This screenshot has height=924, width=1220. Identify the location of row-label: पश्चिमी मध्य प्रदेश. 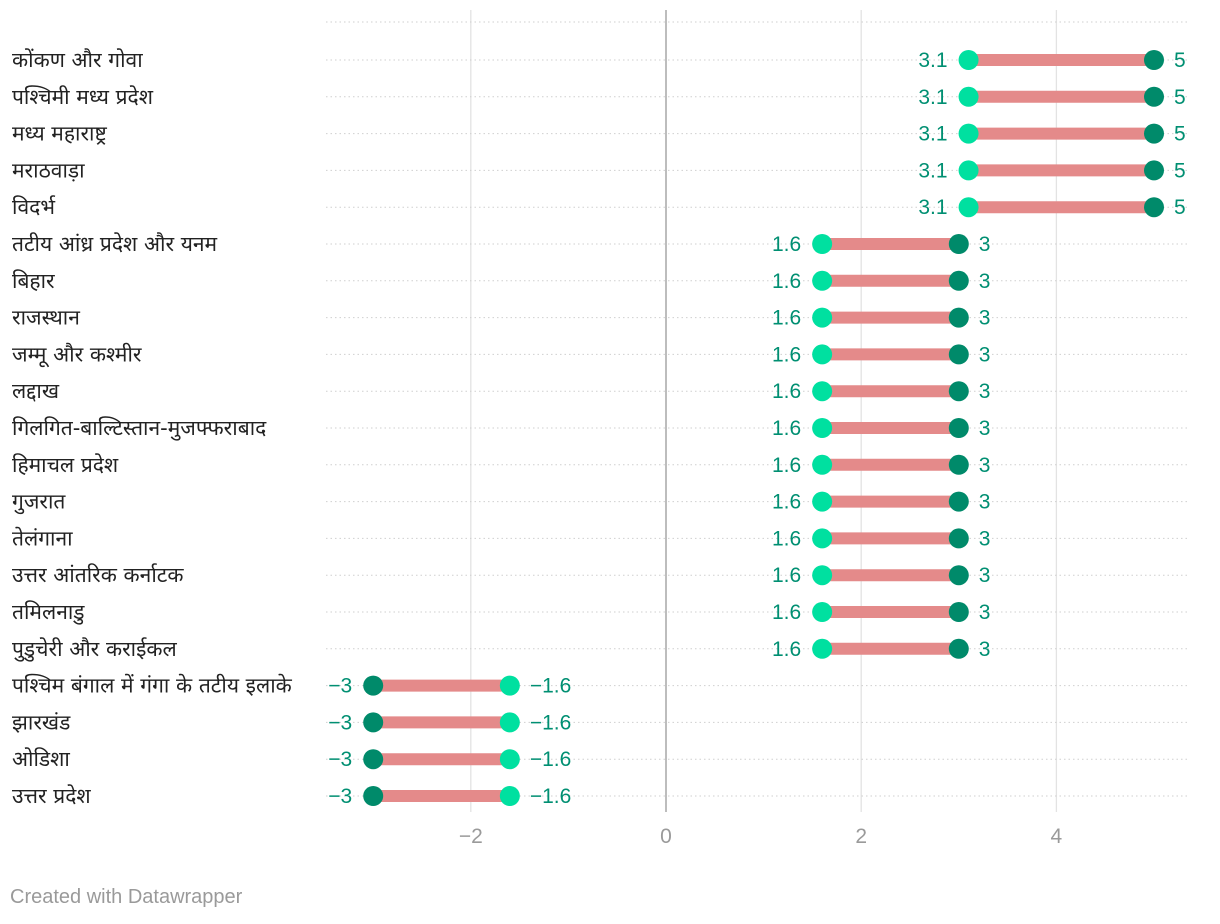
(83, 97).